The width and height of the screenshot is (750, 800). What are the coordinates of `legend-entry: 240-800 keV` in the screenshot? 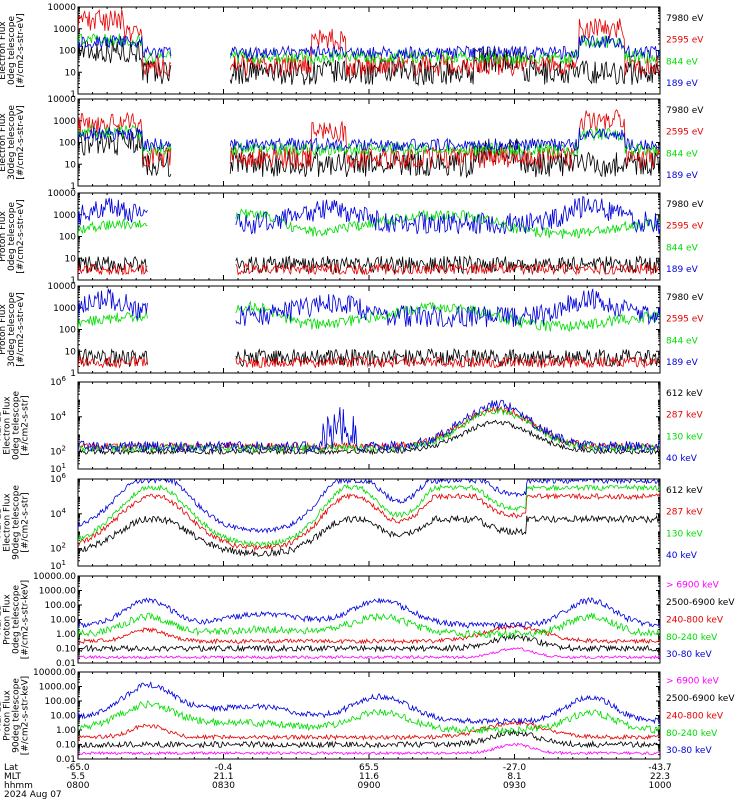 It's located at (695, 620).